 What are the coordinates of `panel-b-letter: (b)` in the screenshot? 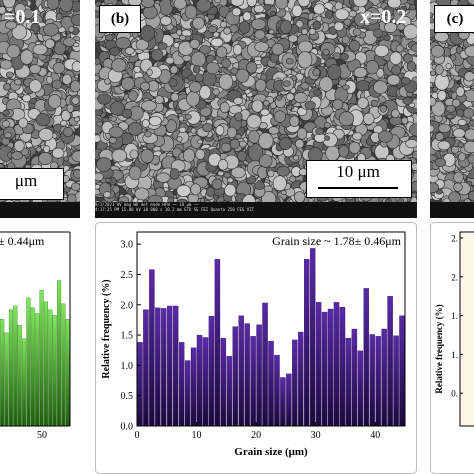 It's located at (120, 19).